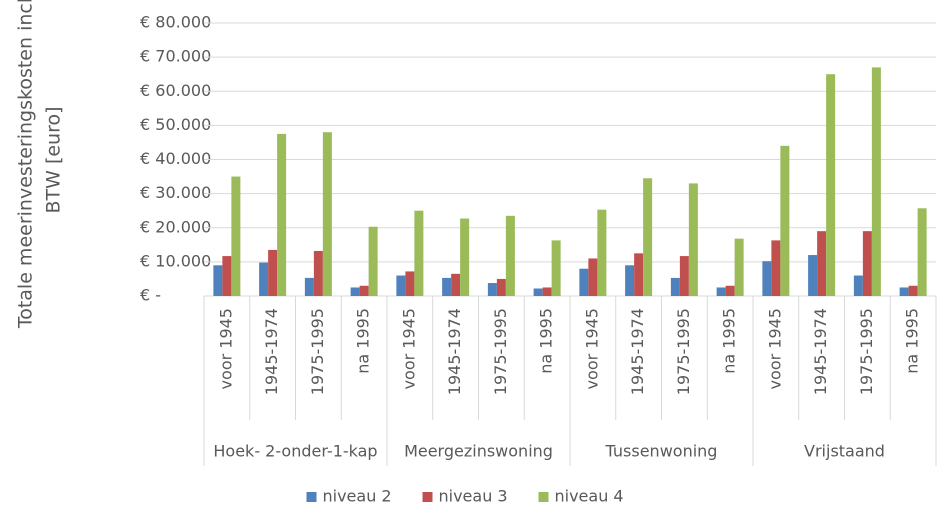 The image size is (937, 511). I want to click on y-tick-label: € 30.000, so click(175, 192).